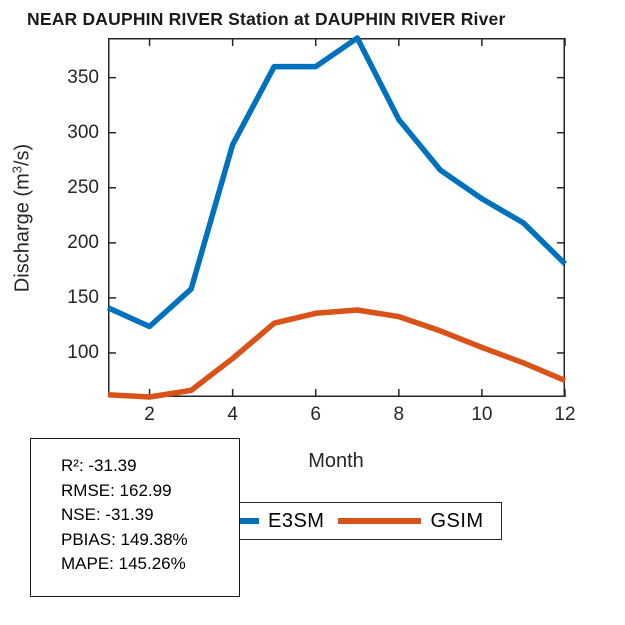 The image size is (625, 625). Describe the element at coordinates (399, 414) in the screenshot. I see `x-tick-label: 8` at that location.